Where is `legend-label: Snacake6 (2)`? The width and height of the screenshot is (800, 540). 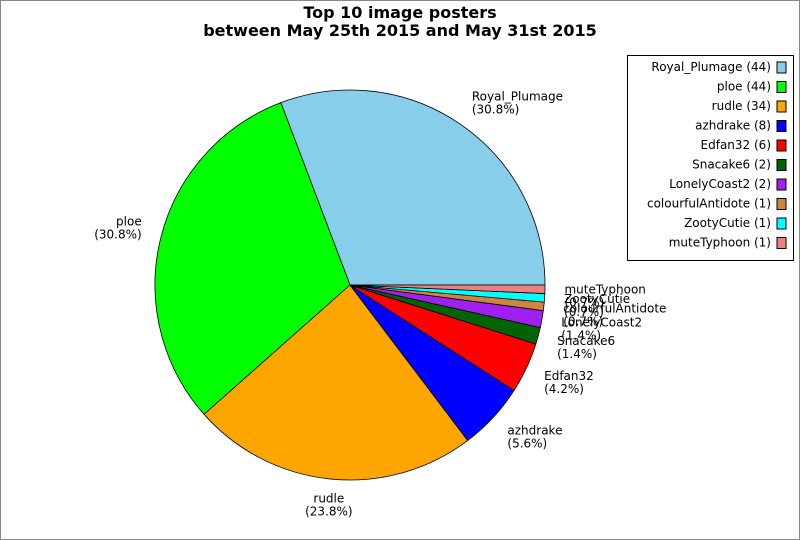 legend-label: Snacake6 (2) is located at coordinates (731, 165).